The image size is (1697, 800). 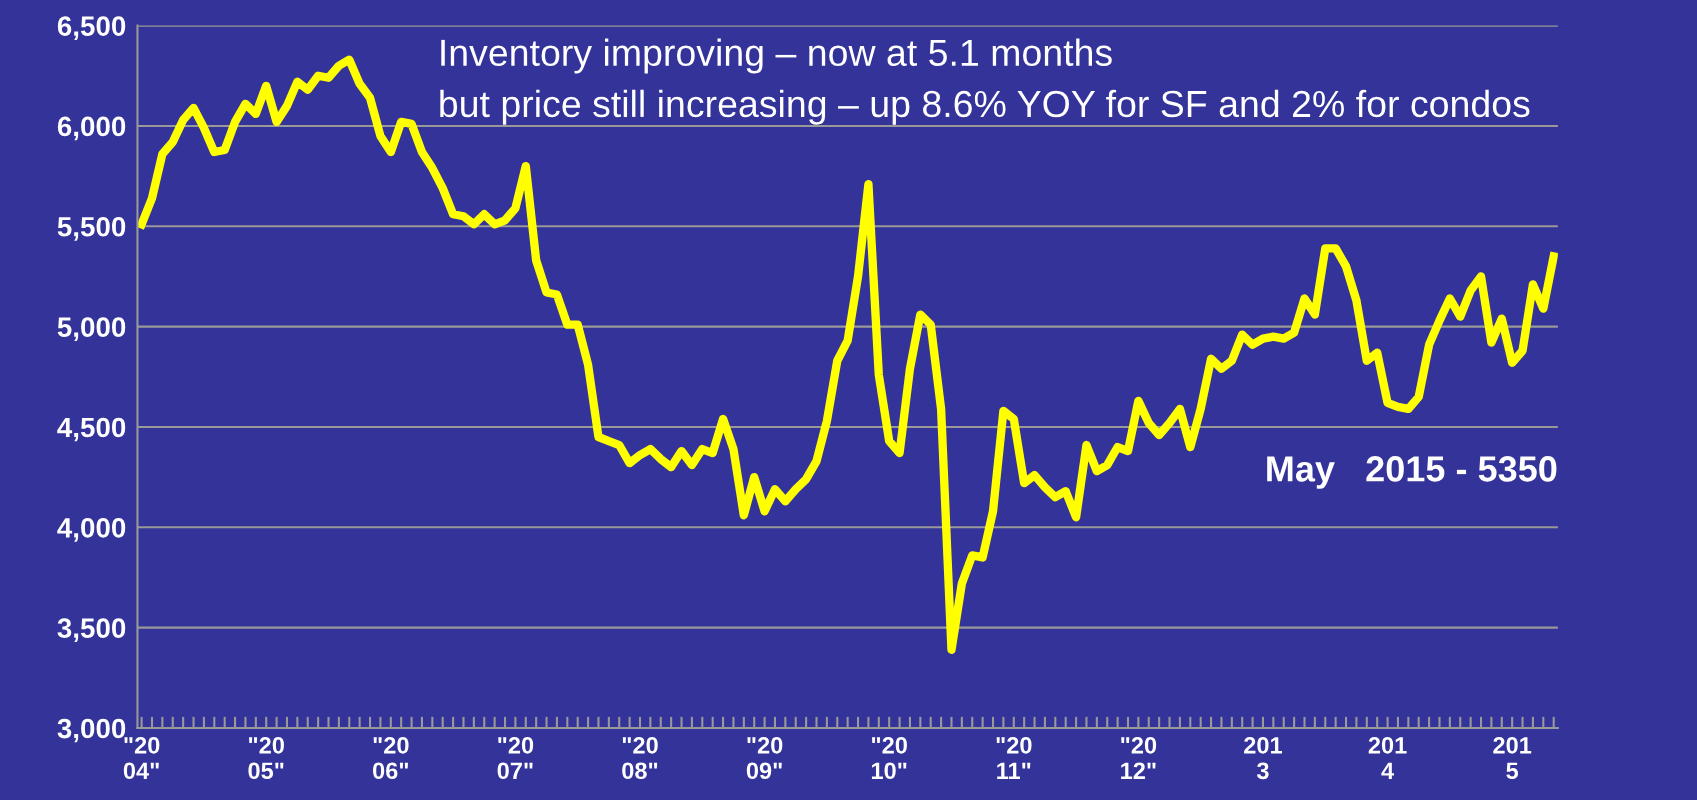 I want to click on x-tick-label: "20 06", so click(x=391, y=758).